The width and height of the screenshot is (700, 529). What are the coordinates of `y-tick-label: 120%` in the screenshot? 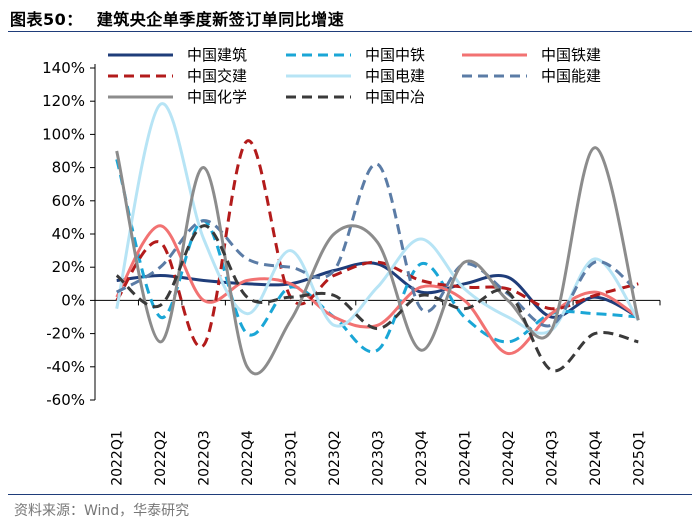 It's located at (63, 101).